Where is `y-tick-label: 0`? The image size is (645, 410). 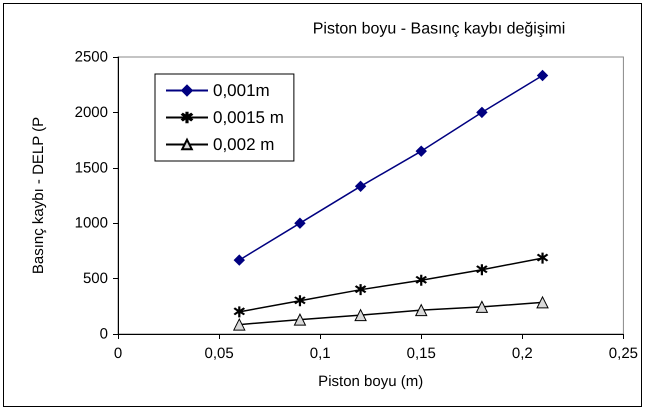 y-tick-label: 0 is located at coordinates (104, 334).